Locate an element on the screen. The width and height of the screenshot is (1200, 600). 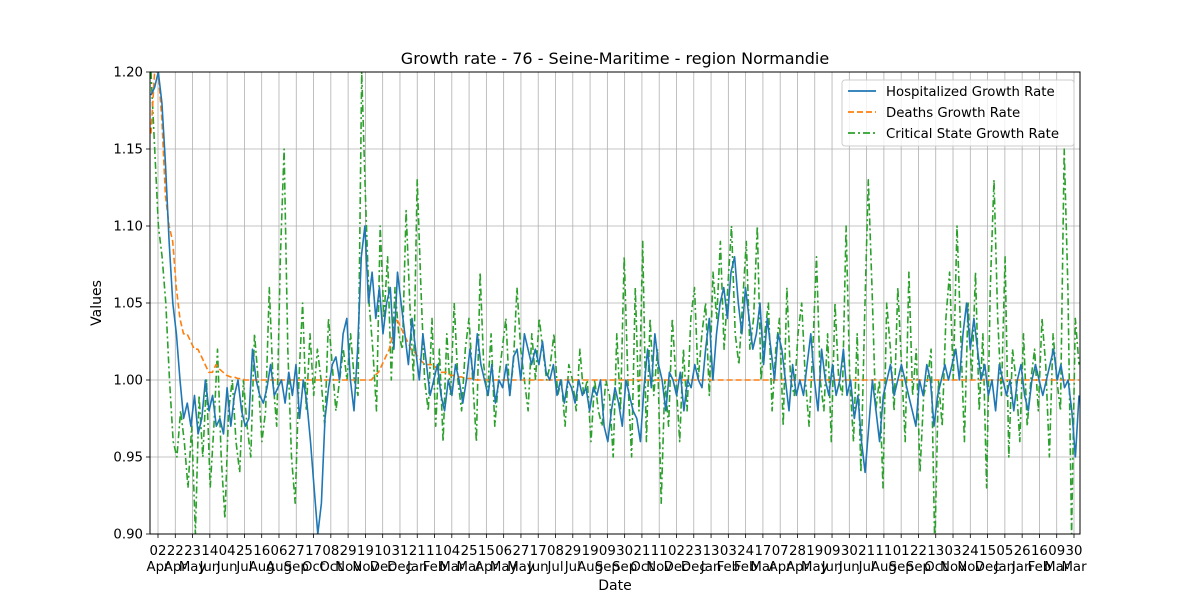
x-tick-day: 02 is located at coordinates (158, 551).